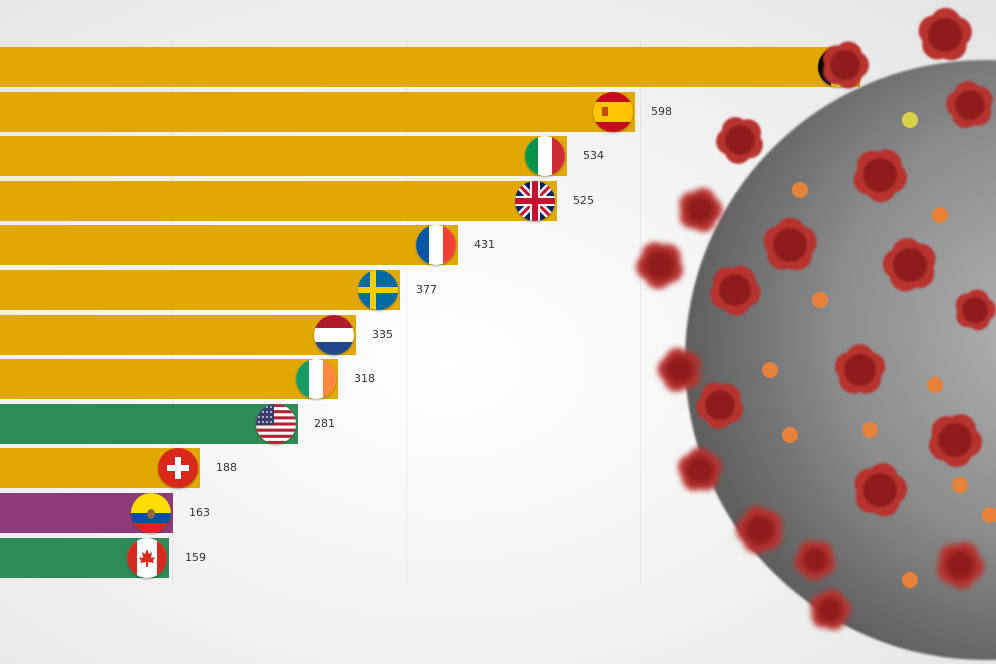  I want to click on belgium-flag-icon, so click(838, 67).